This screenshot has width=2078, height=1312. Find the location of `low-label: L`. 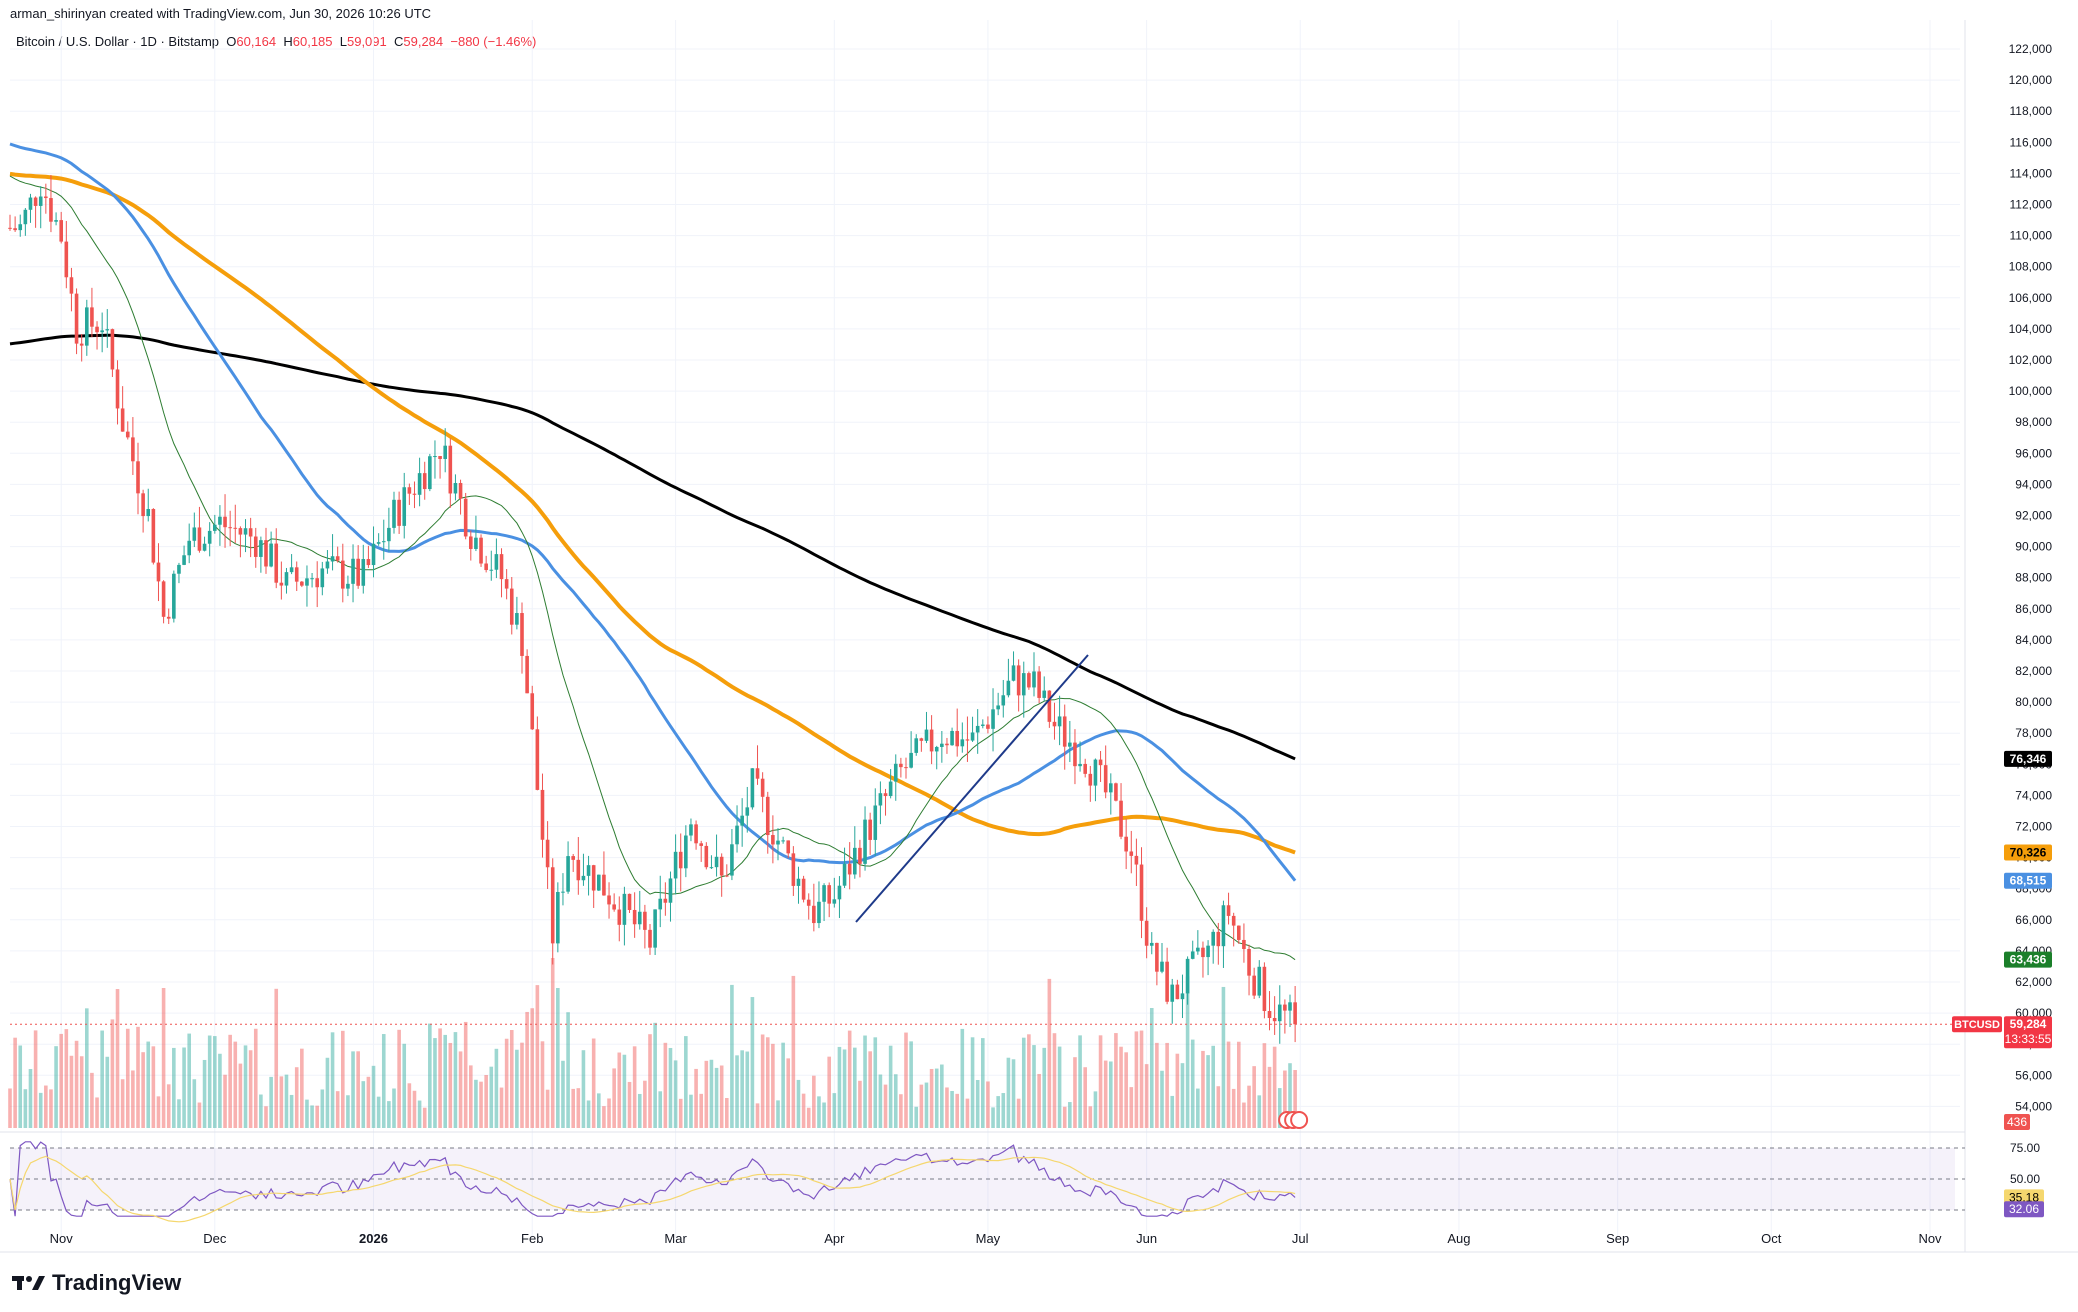

low-label: L is located at coordinates (343, 41).